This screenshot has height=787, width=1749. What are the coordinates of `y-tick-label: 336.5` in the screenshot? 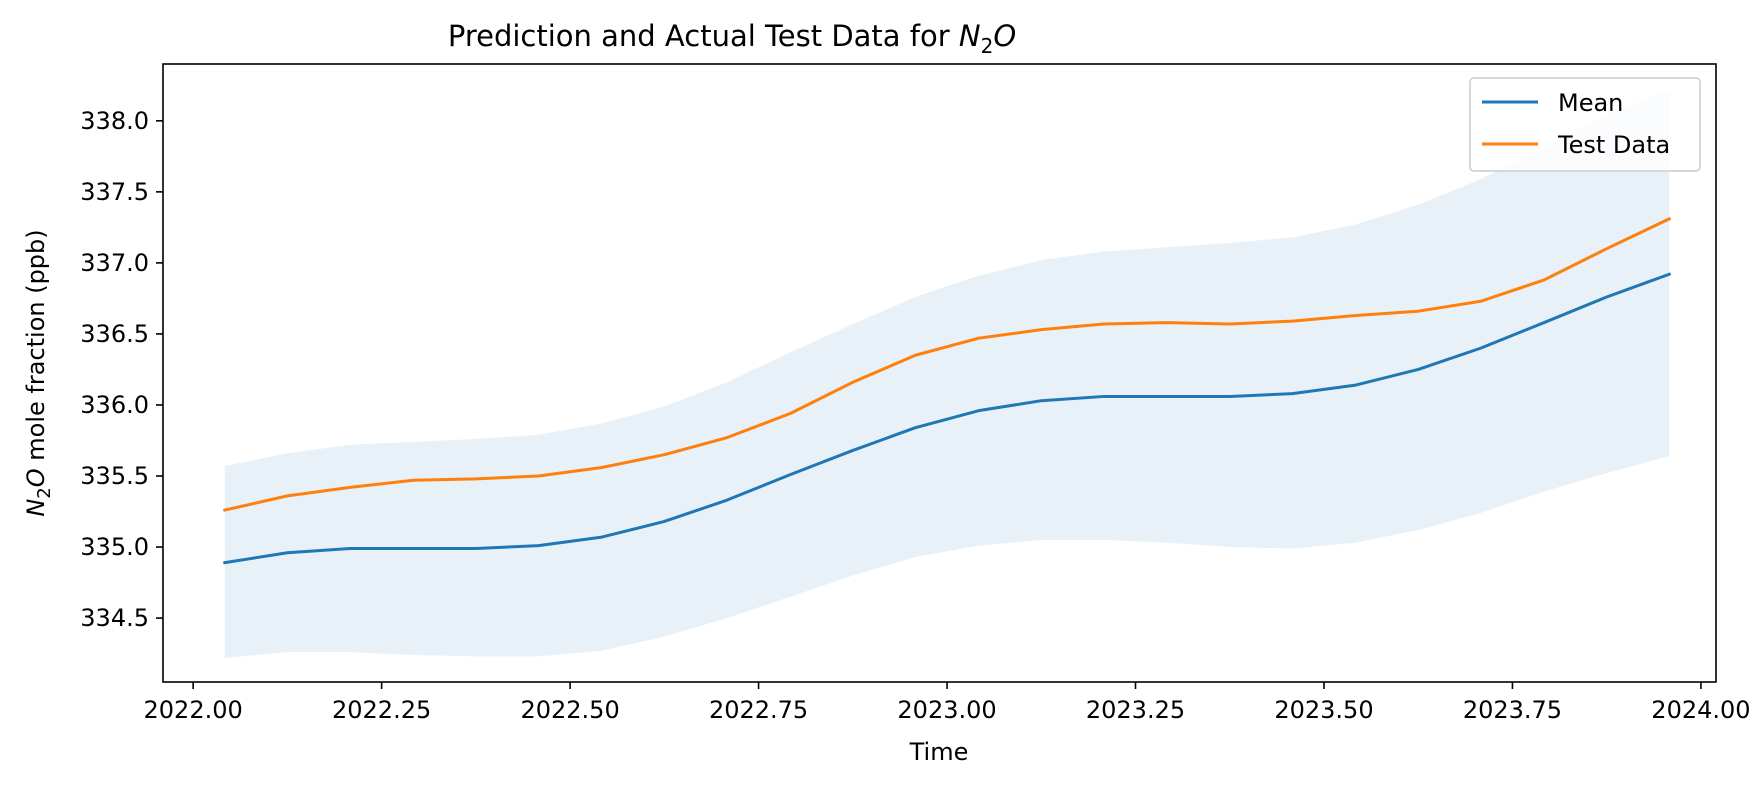 It's located at (114, 334).